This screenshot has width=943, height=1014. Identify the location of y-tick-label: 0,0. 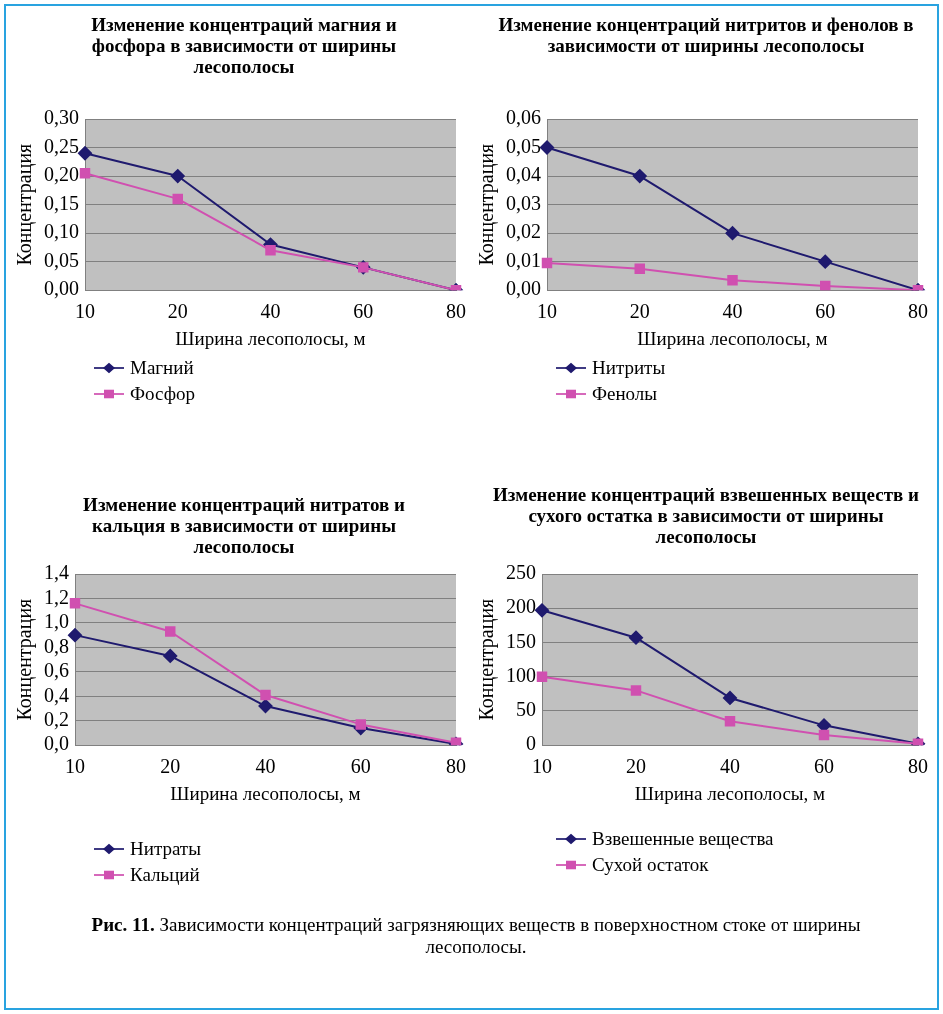
(56, 743).